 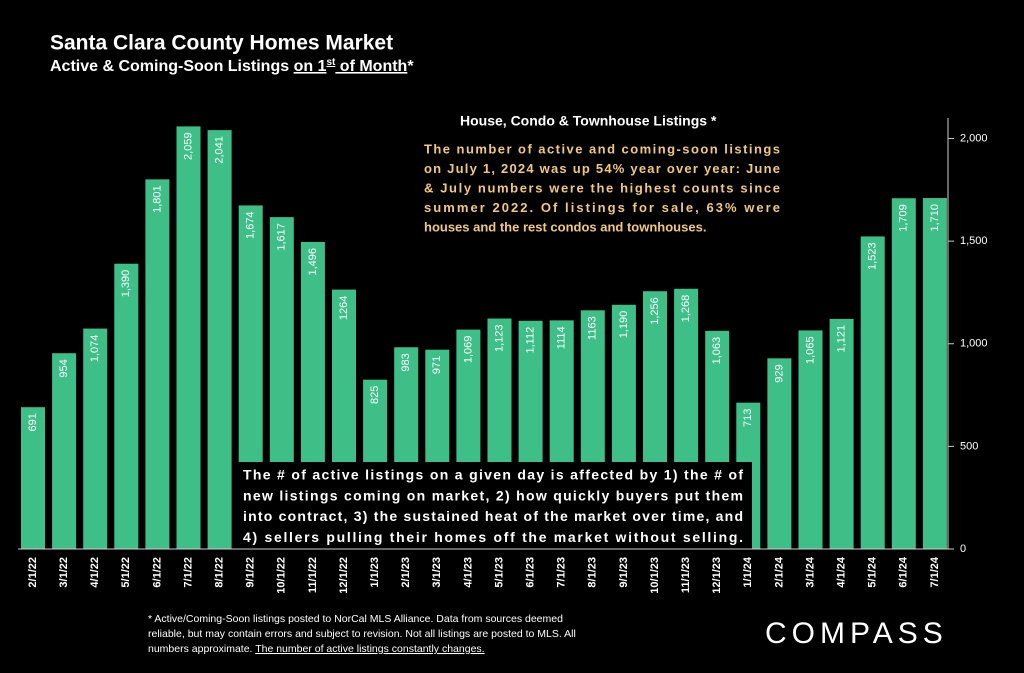 What do you see at coordinates (593, 572) in the screenshot?
I see `x-tick-label: 8/1/23` at bounding box center [593, 572].